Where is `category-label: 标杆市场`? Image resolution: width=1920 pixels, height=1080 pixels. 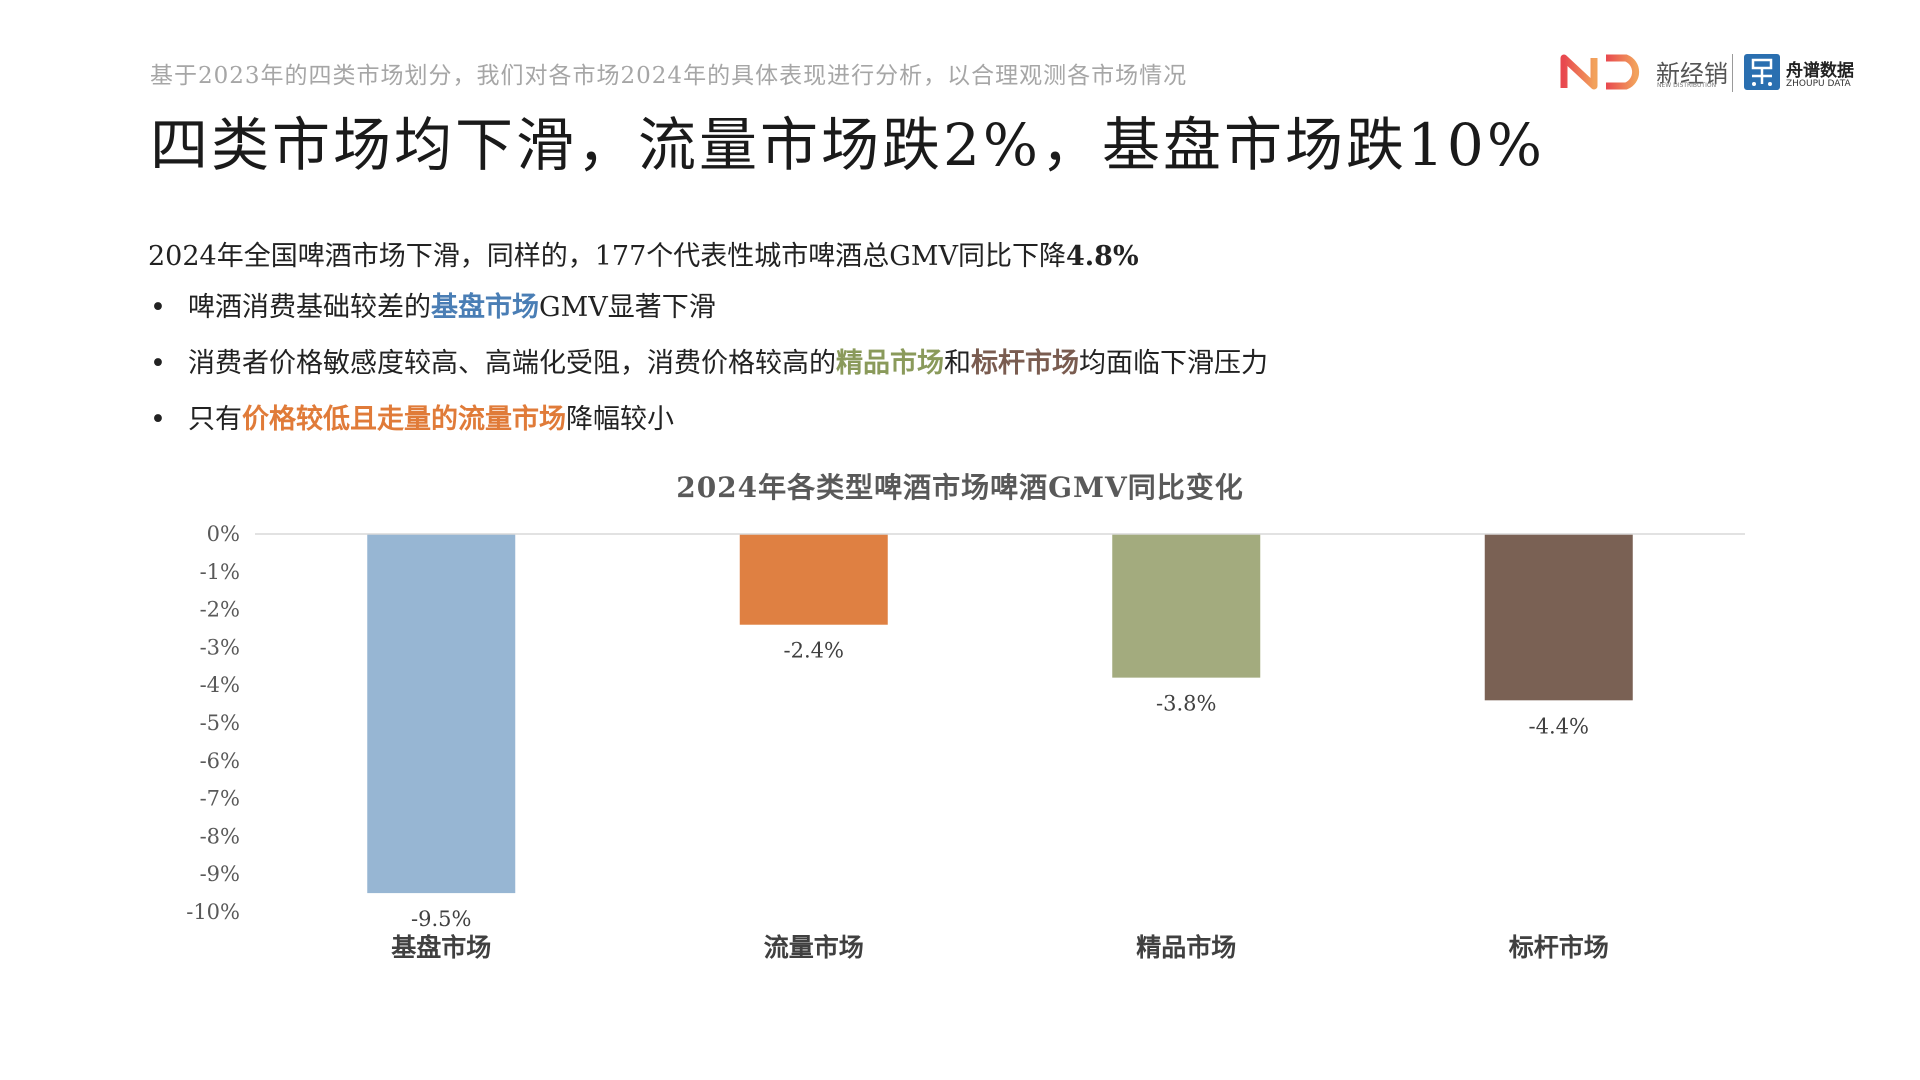
category-label: 标杆市场 is located at coordinates (1559, 947).